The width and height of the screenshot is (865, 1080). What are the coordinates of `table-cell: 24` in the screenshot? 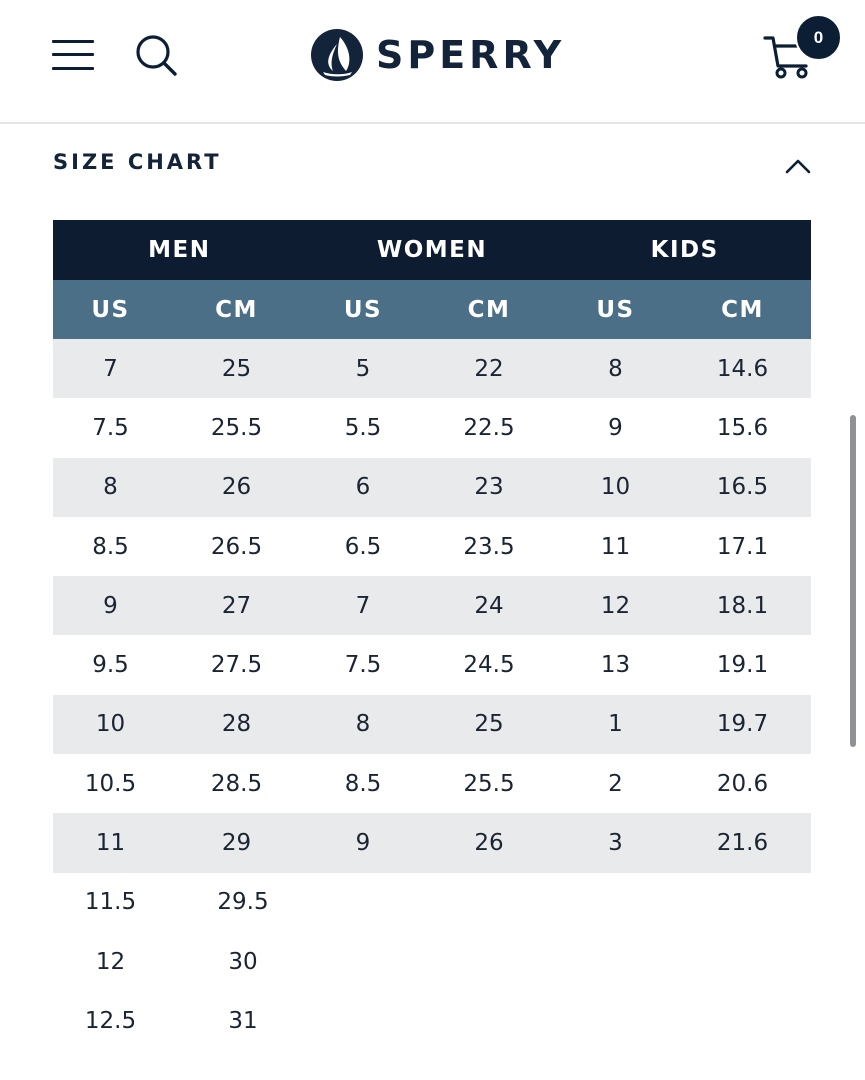 It's located at (489, 605).